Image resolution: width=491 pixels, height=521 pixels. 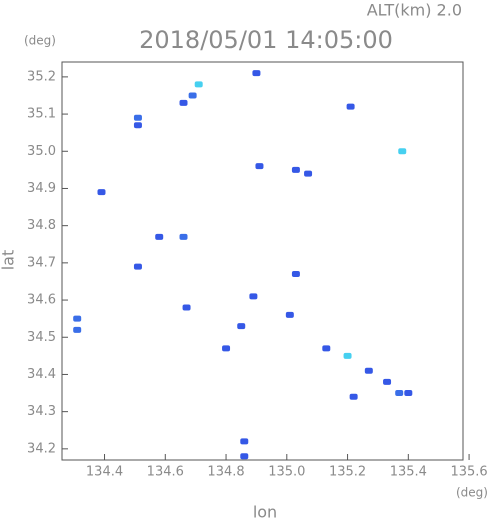 What do you see at coordinates (41, 300) in the screenshot?
I see `y-tick-label: 34.6` at bounding box center [41, 300].